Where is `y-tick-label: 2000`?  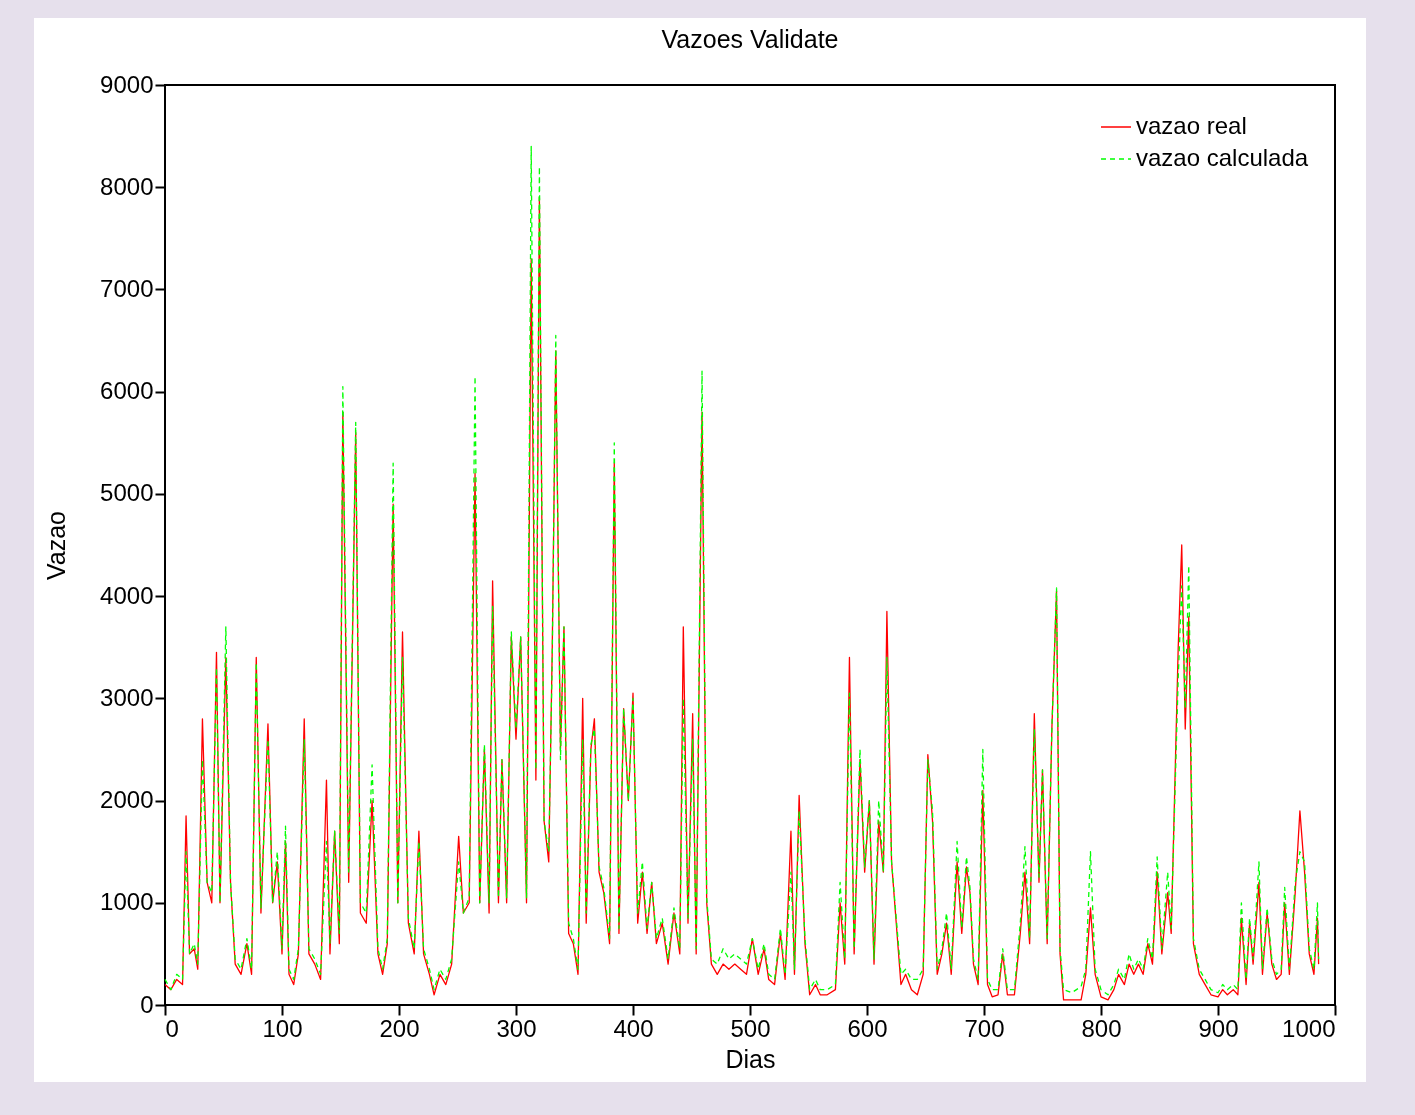 y-tick-label: 2000 is located at coordinates (127, 800).